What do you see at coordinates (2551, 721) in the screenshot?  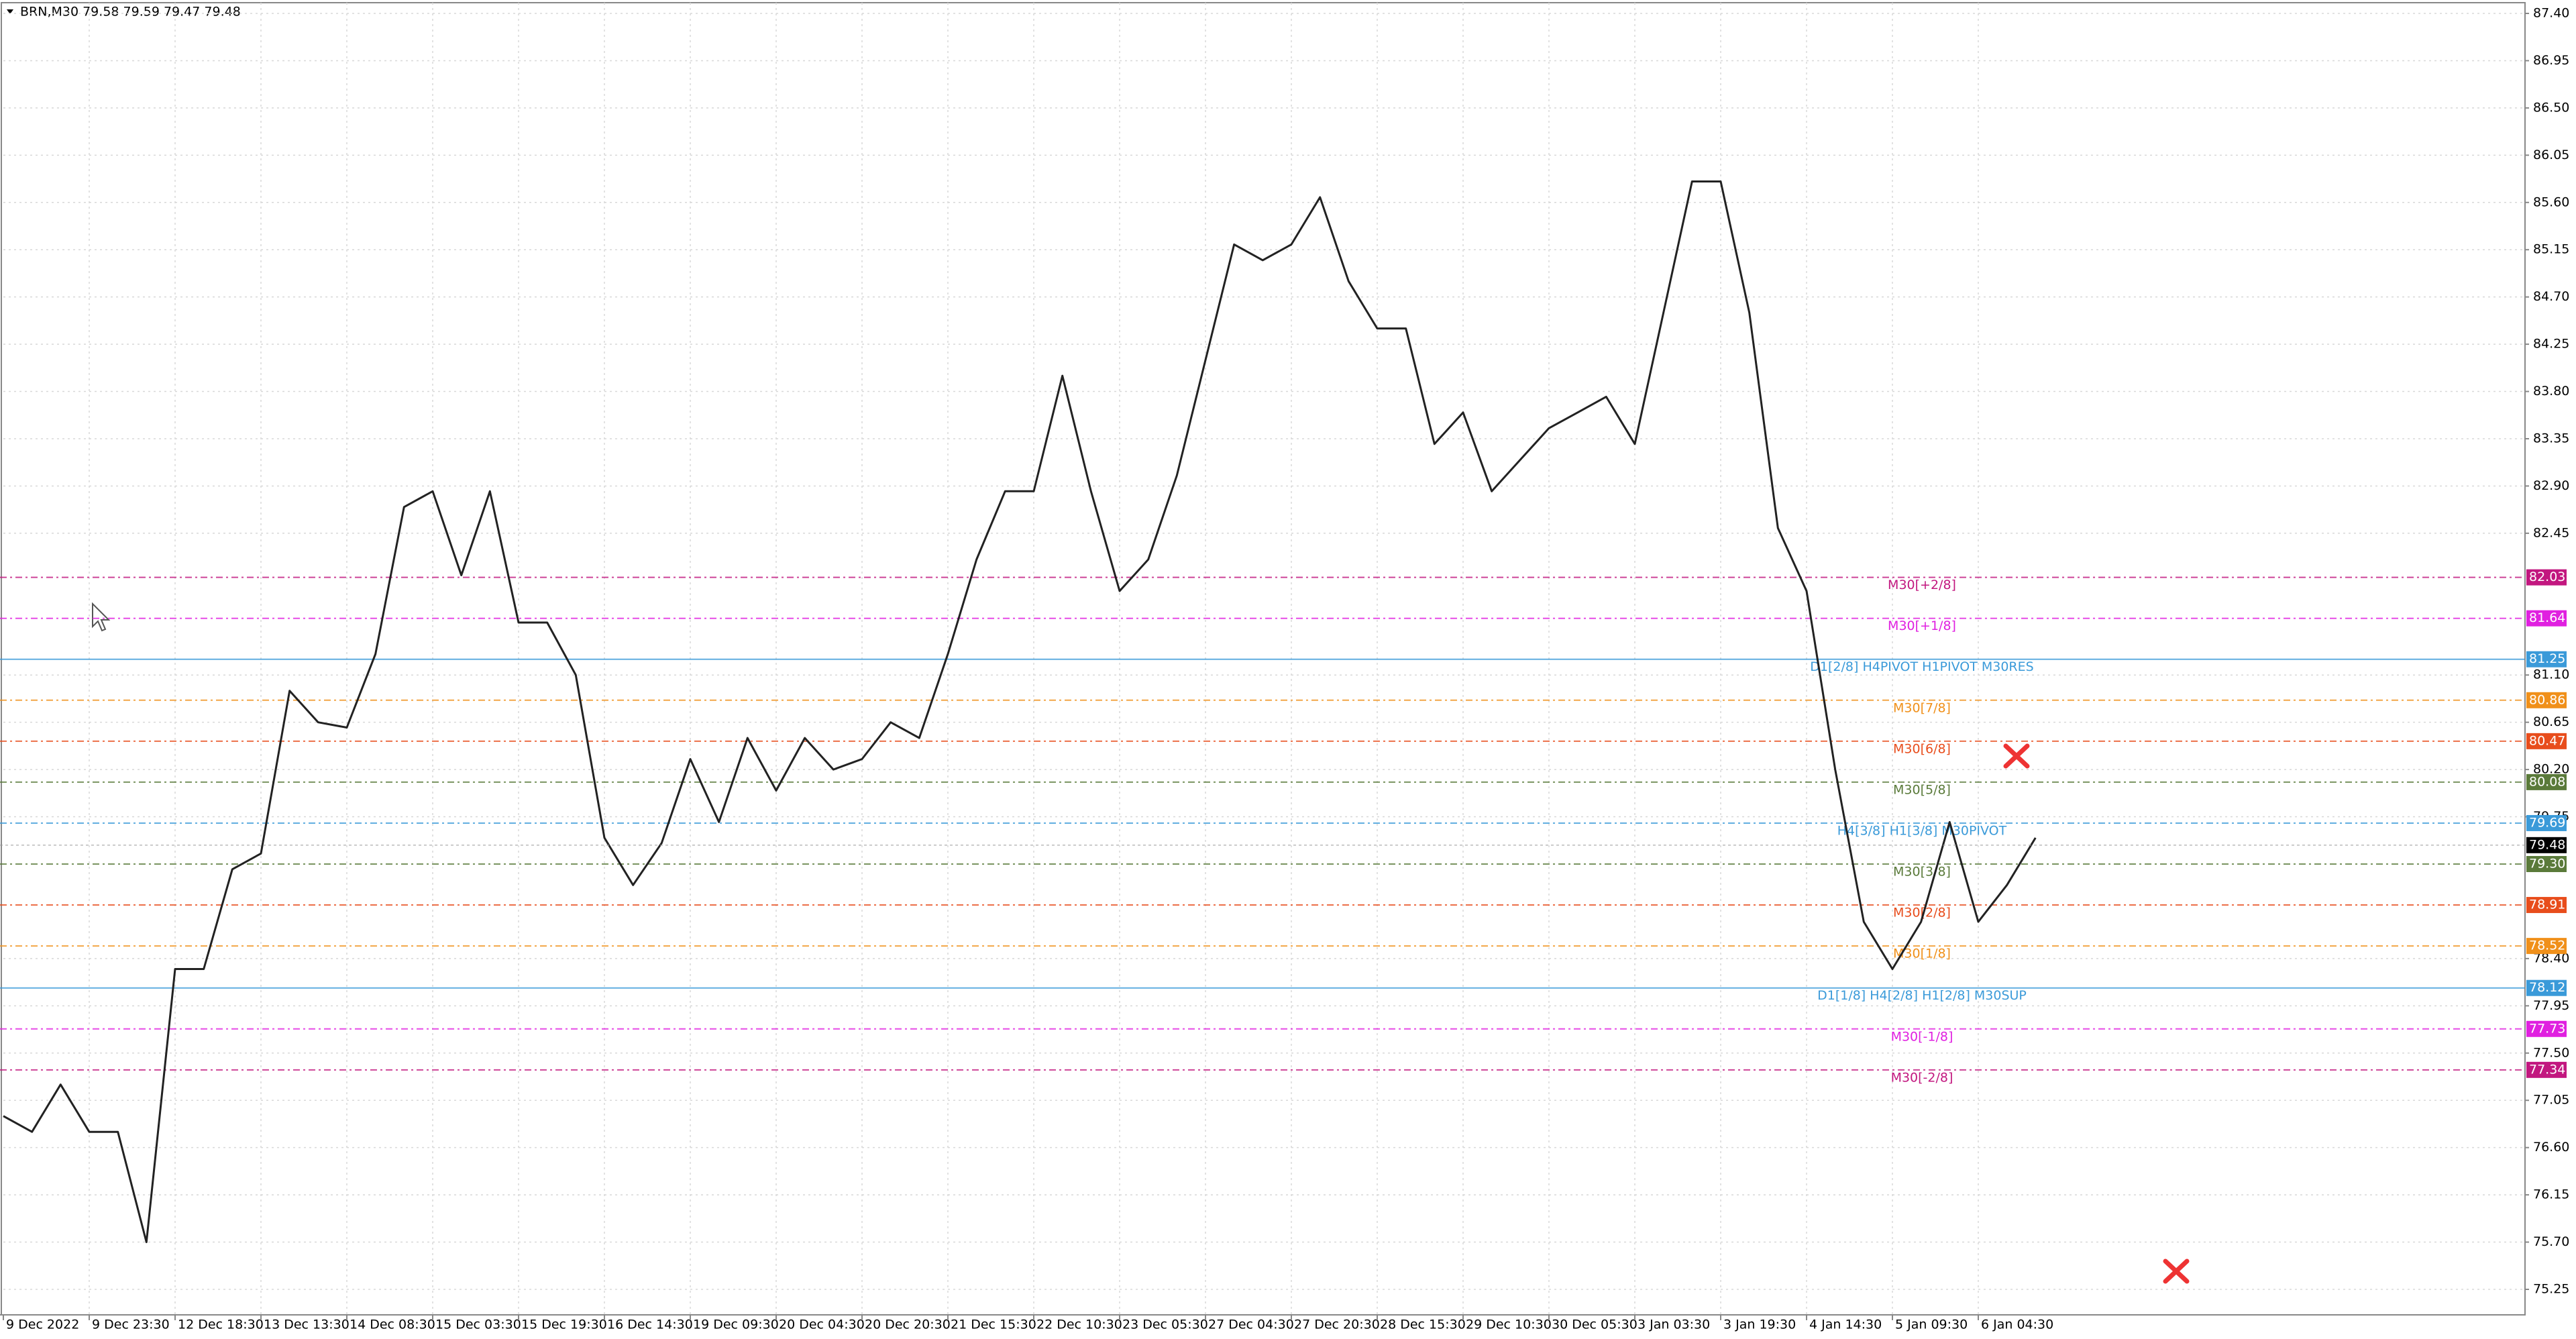 I see `y-tick-label: 80.65` at bounding box center [2551, 721].